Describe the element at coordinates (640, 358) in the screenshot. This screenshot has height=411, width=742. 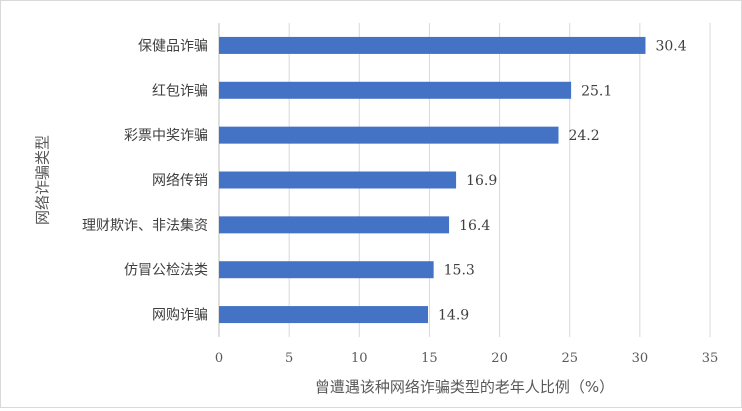
I see `x-tick-label: 30` at that location.